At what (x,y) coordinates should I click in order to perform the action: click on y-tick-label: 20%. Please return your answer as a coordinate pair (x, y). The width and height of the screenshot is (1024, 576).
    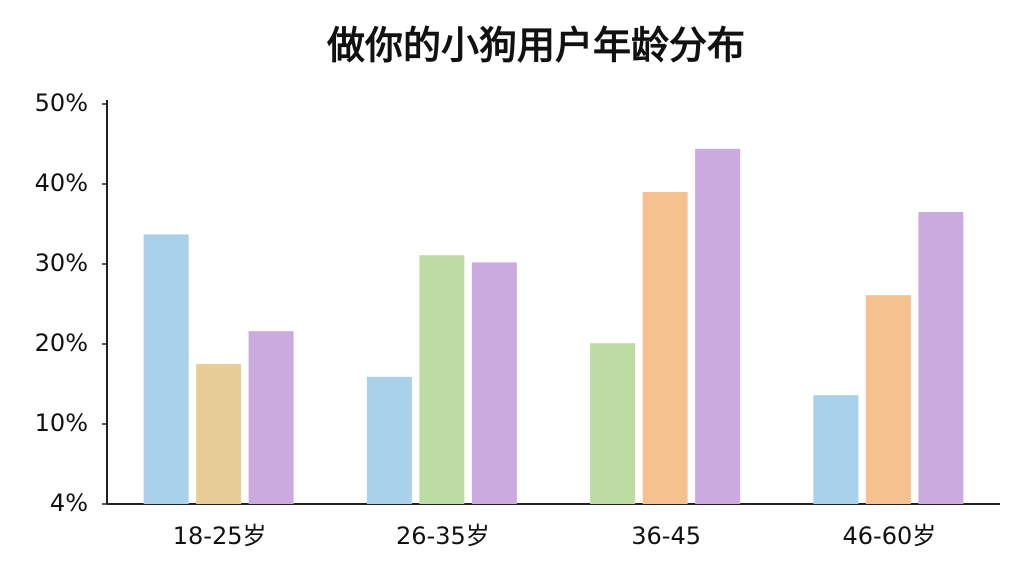
    Looking at the image, I should click on (61, 343).